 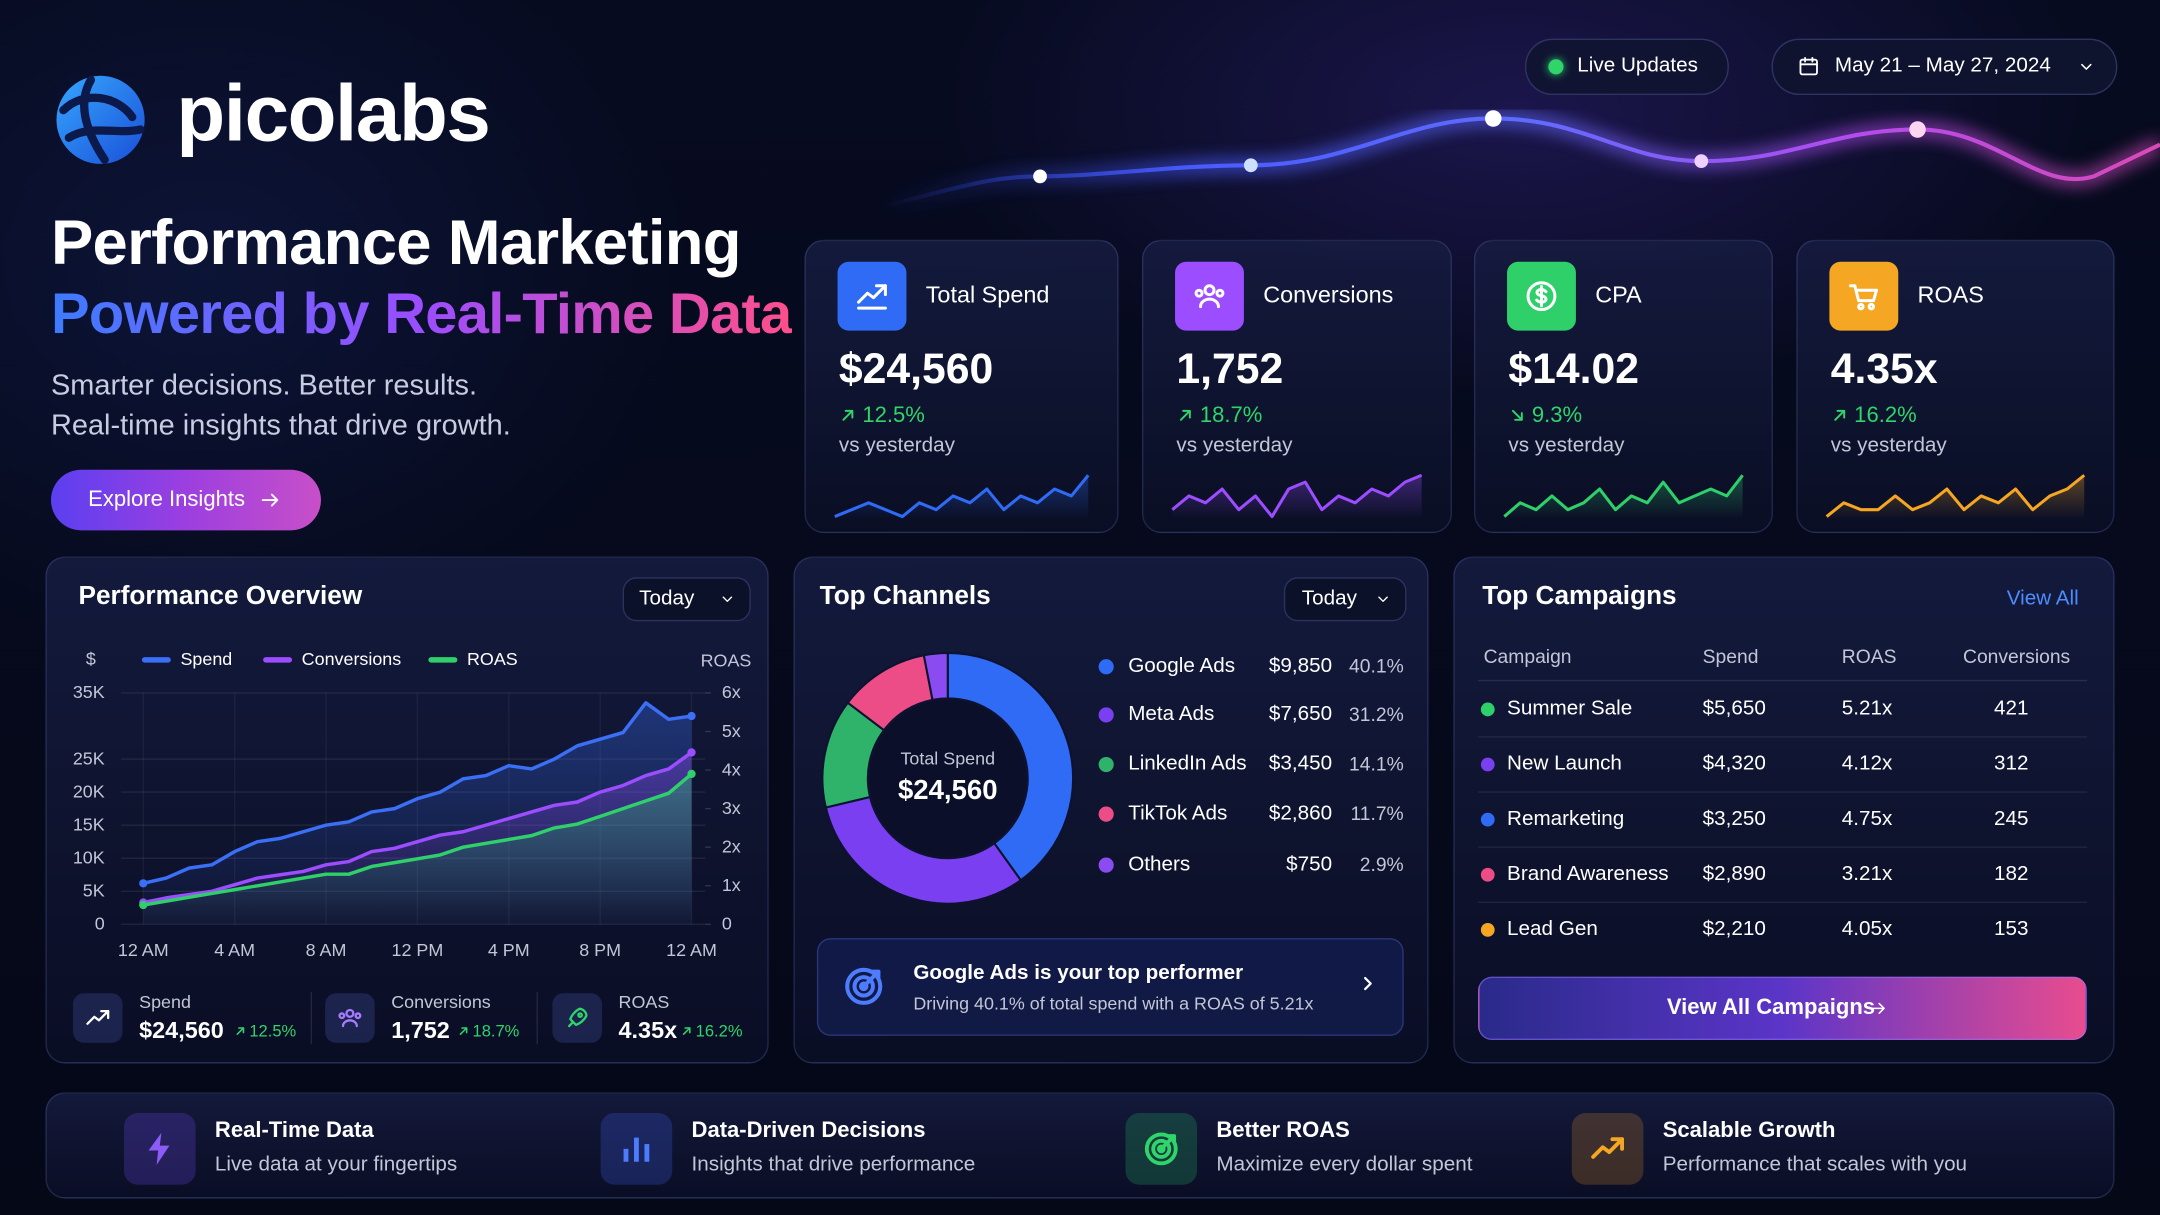 What do you see at coordinates (916, 368) in the screenshot?
I see `kpi-value: $24,560` at bounding box center [916, 368].